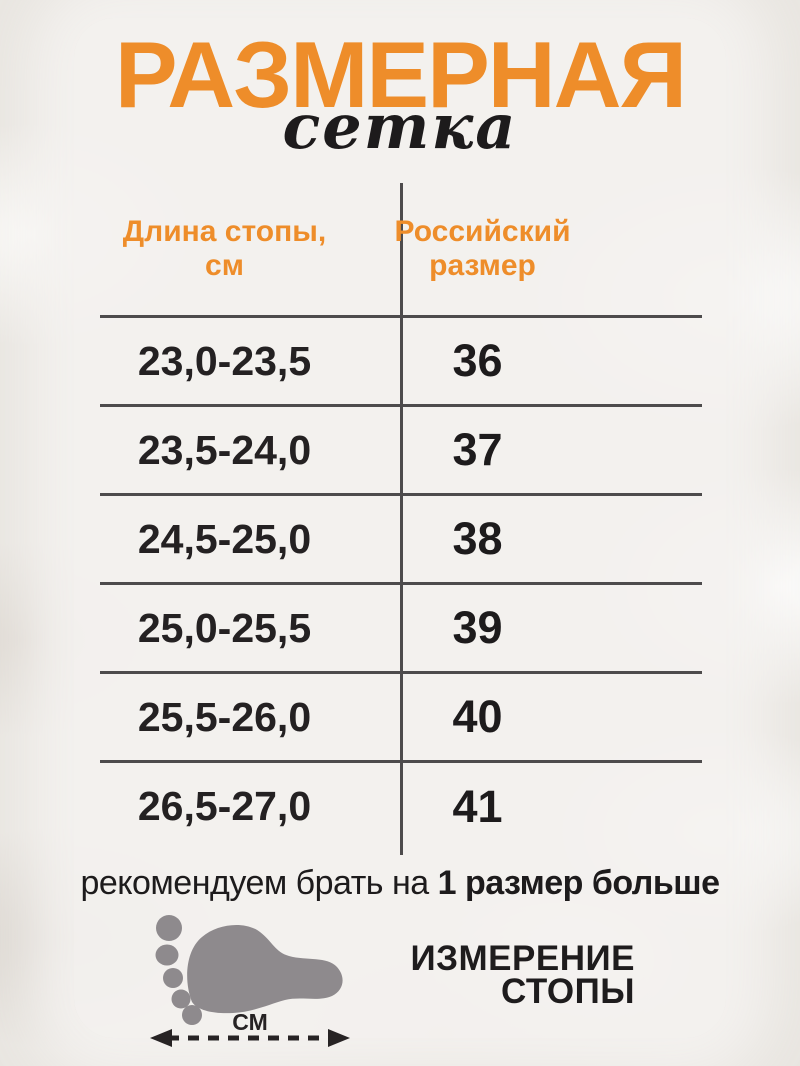  What do you see at coordinates (477, 627) in the screenshot?
I see `cell-ru-size: 39` at bounding box center [477, 627].